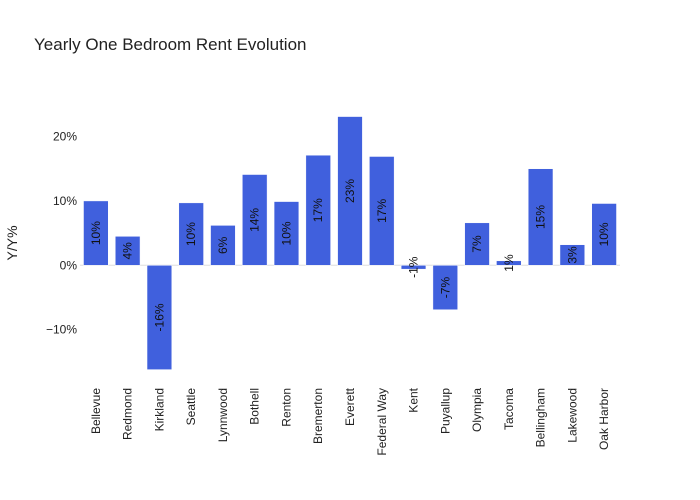 Image resolution: width=700 pixels, height=500 pixels. I want to click on bar-puyallup, so click(445, 287).